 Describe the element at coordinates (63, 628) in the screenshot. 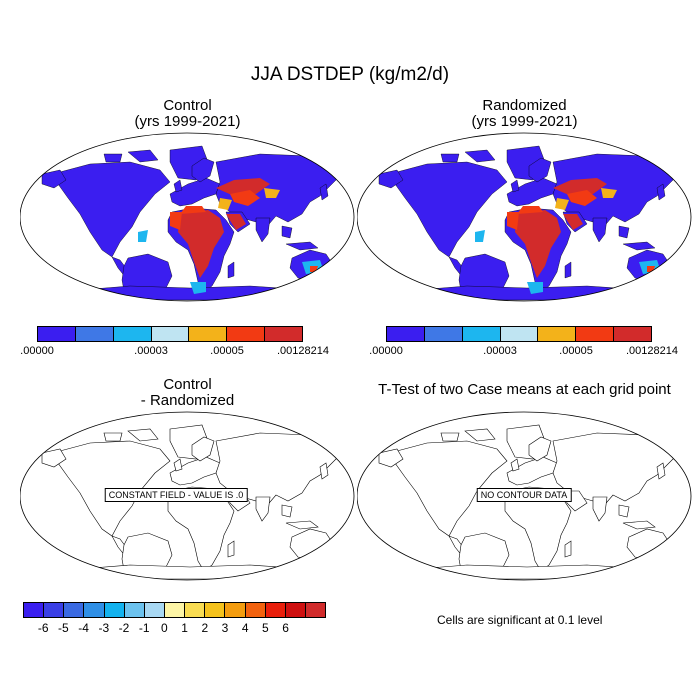

I see `colorbar-tick-label: -5` at that location.